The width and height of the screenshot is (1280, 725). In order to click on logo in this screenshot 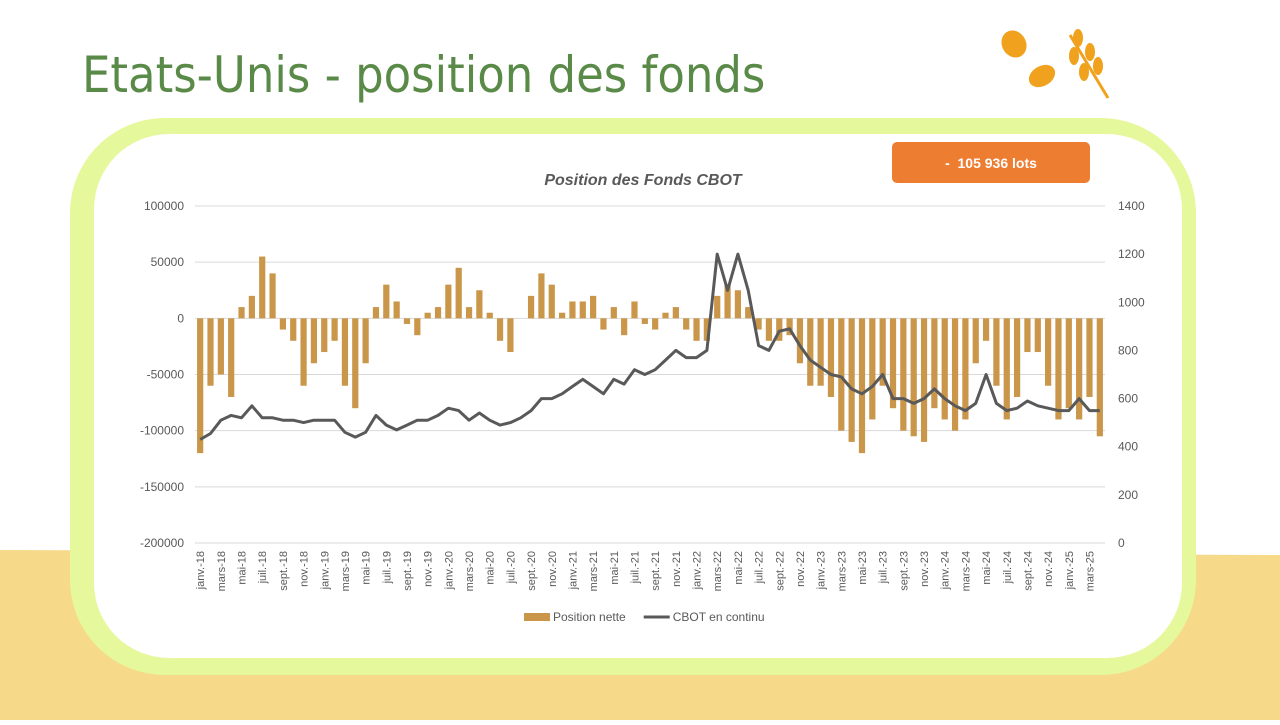, I will do `click(1055, 64)`.